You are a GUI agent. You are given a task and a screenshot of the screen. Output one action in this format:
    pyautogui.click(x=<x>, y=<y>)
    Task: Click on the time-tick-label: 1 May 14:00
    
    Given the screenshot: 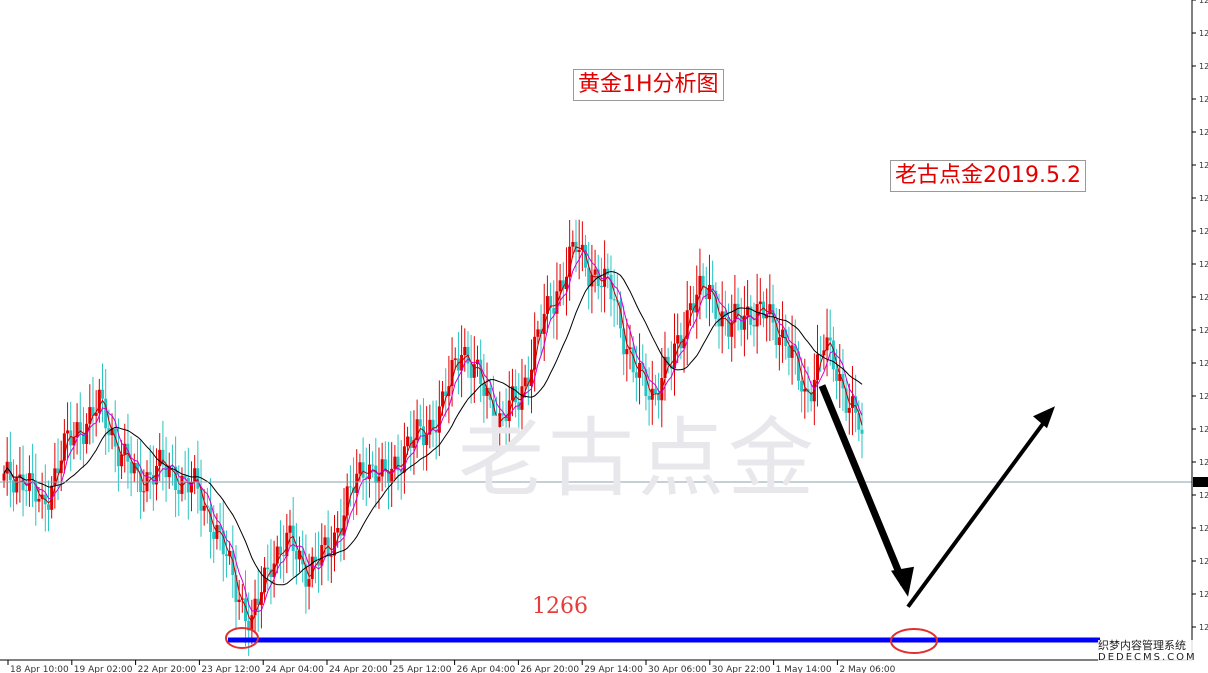 What is the action you would take?
    pyautogui.click(x=804, y=669)
    